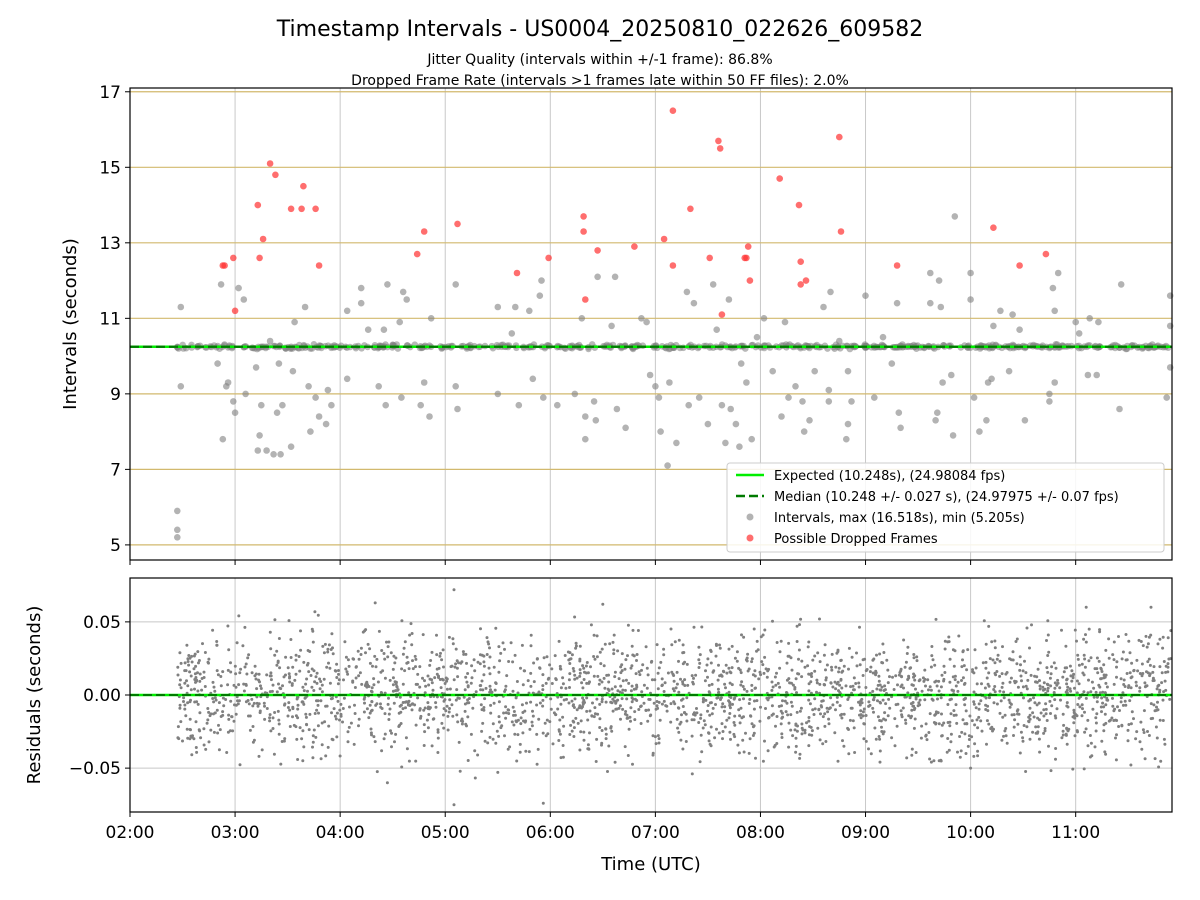 The height and width of the screenshot is (900, 1200). What do you see at coordinates (856, 539) in the screenshot?
I see `legend-dropped-label: Possible Dropped Frames` at bounding box center [856, 539].